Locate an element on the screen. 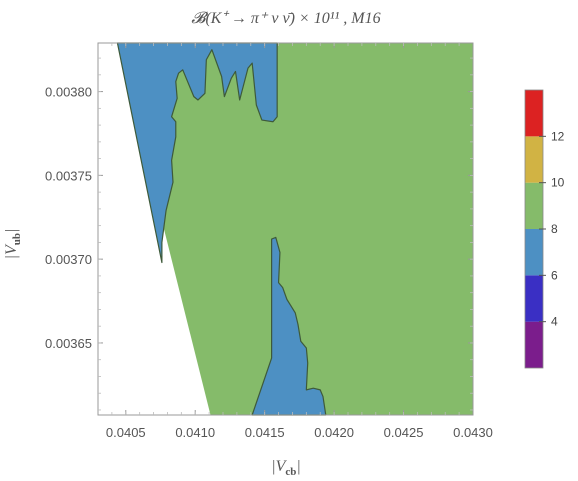  colorbar-tick-label: 8 is located at coordinates (554, 229).